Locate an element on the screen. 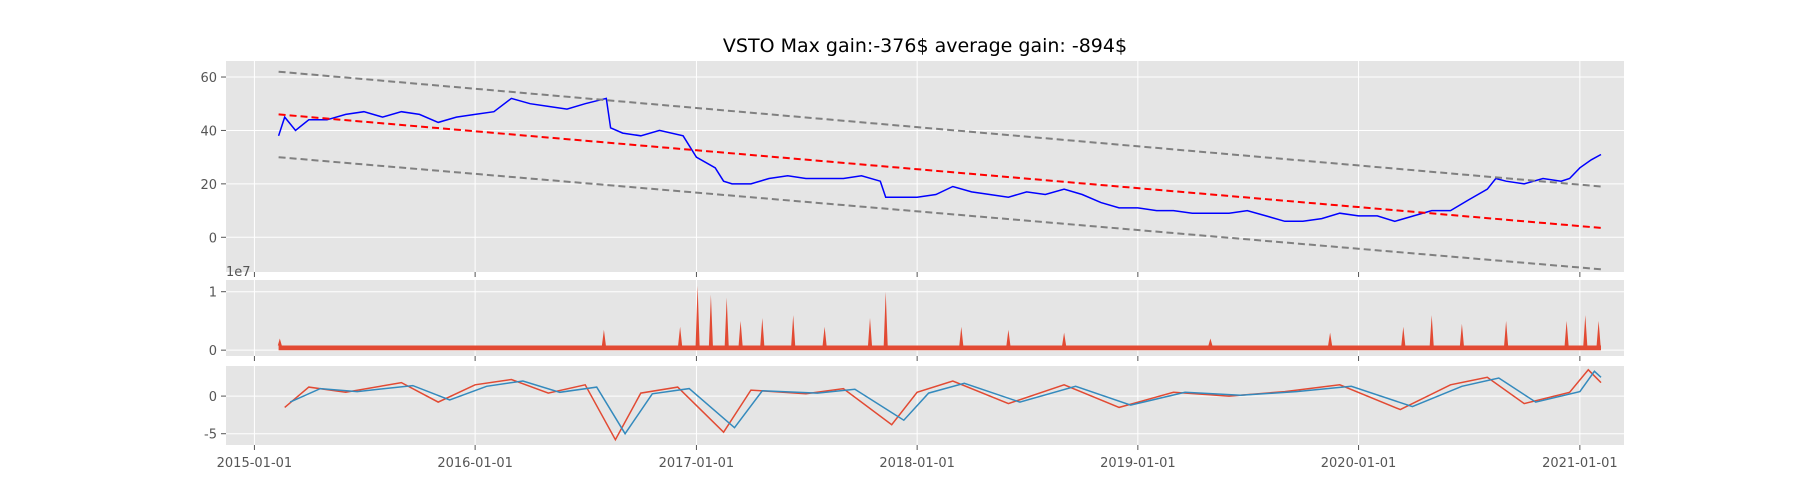 The image size is (1800, 500). price-y-tick-labels: 0 20 40 60 is located at coordinates (213, 158).